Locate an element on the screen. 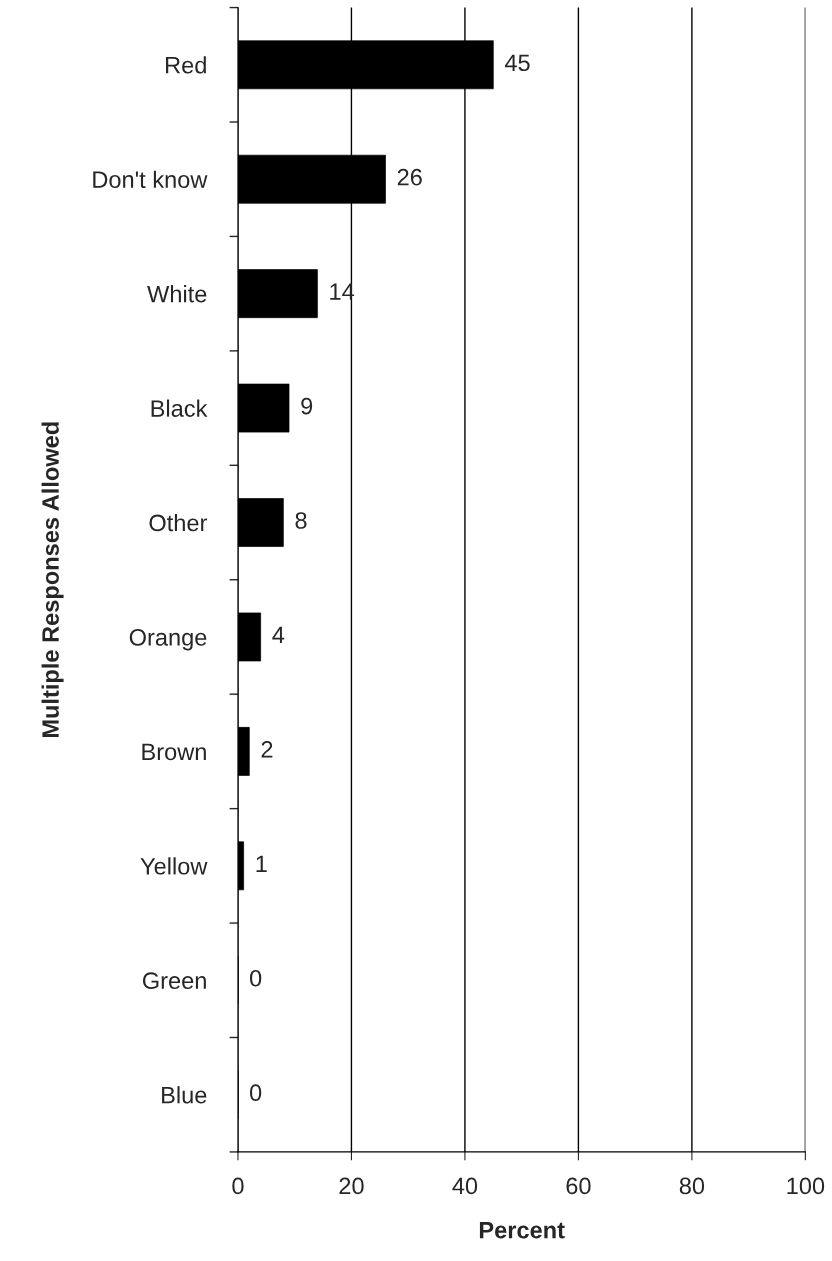 This screenshot has height=1261, width=832. y-tick-label: Orange is located at coordinates (168, 640).